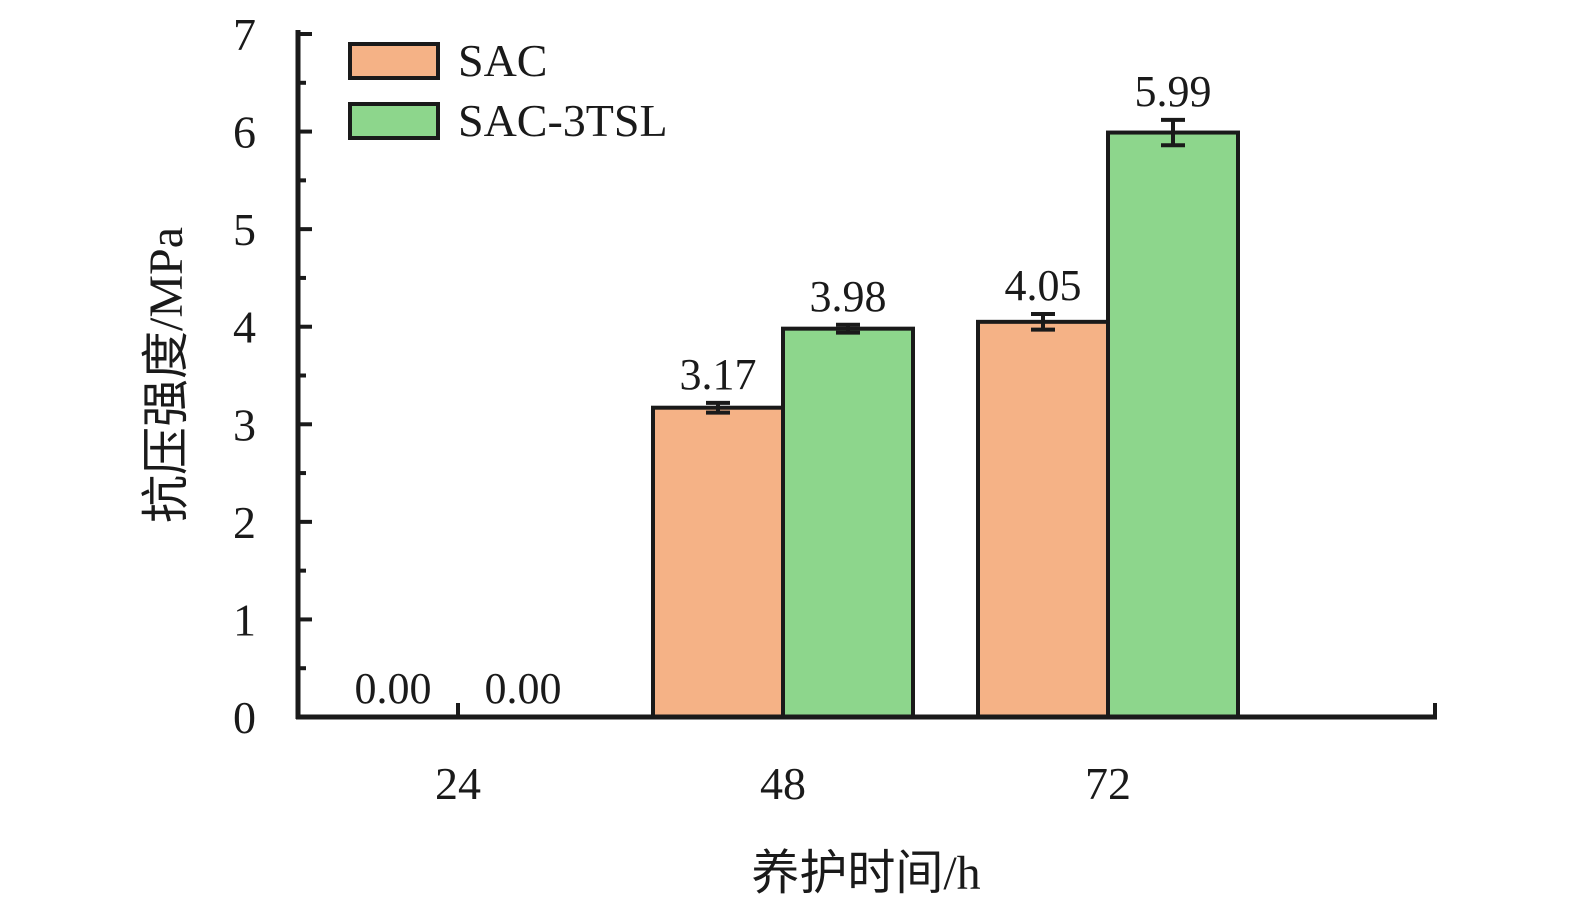 The height and width of the screenshot is (913, 1575). What do you see at coordinates (563, 120) in the screenshot?
I see `legend-label-sac-3tsl: SAC-3TSL` at bounding box center [563, 120].